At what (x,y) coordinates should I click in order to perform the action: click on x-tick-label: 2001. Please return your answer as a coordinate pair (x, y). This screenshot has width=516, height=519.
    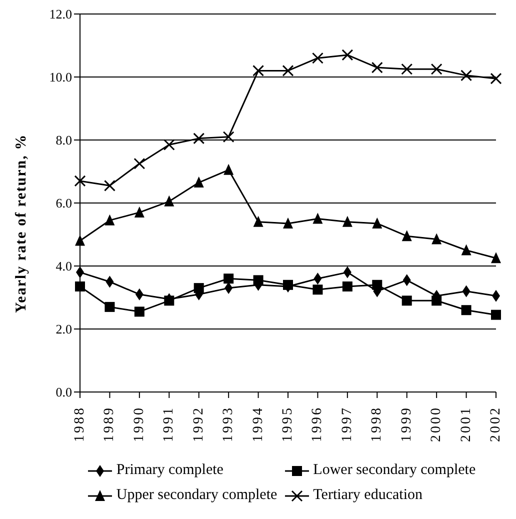
    Looking at the image, I should click on (466, 424).